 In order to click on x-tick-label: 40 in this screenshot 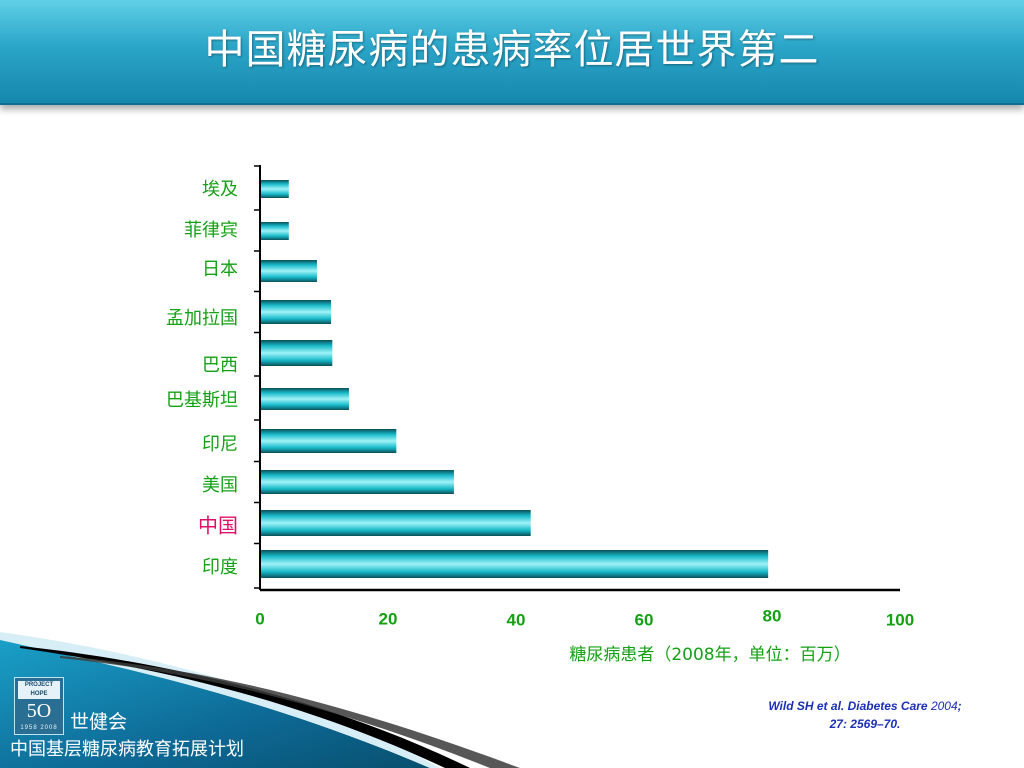, I will do `click(516, 619)`.